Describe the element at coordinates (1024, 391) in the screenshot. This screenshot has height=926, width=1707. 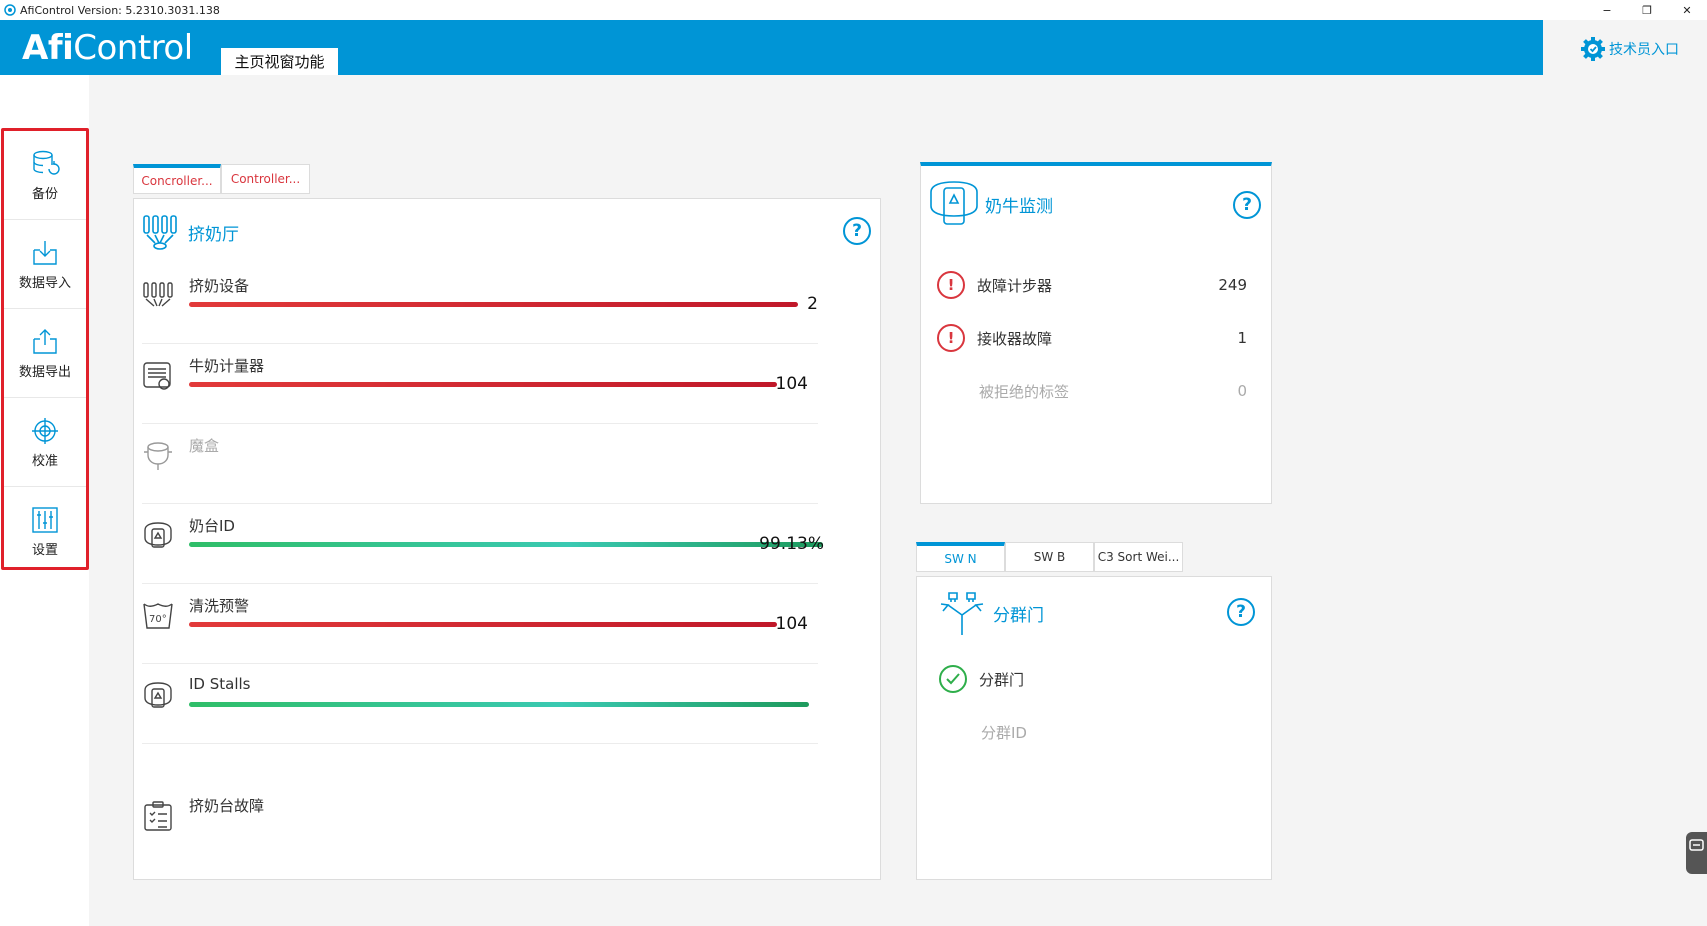
I see `row-label: 被拒绝的标签` at that location.